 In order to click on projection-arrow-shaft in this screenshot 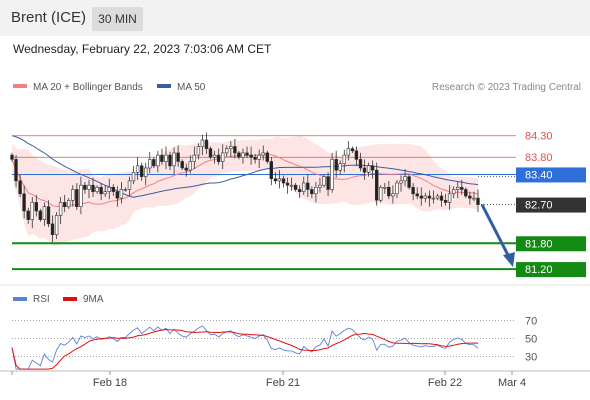, I will do `click(495, 230)`.